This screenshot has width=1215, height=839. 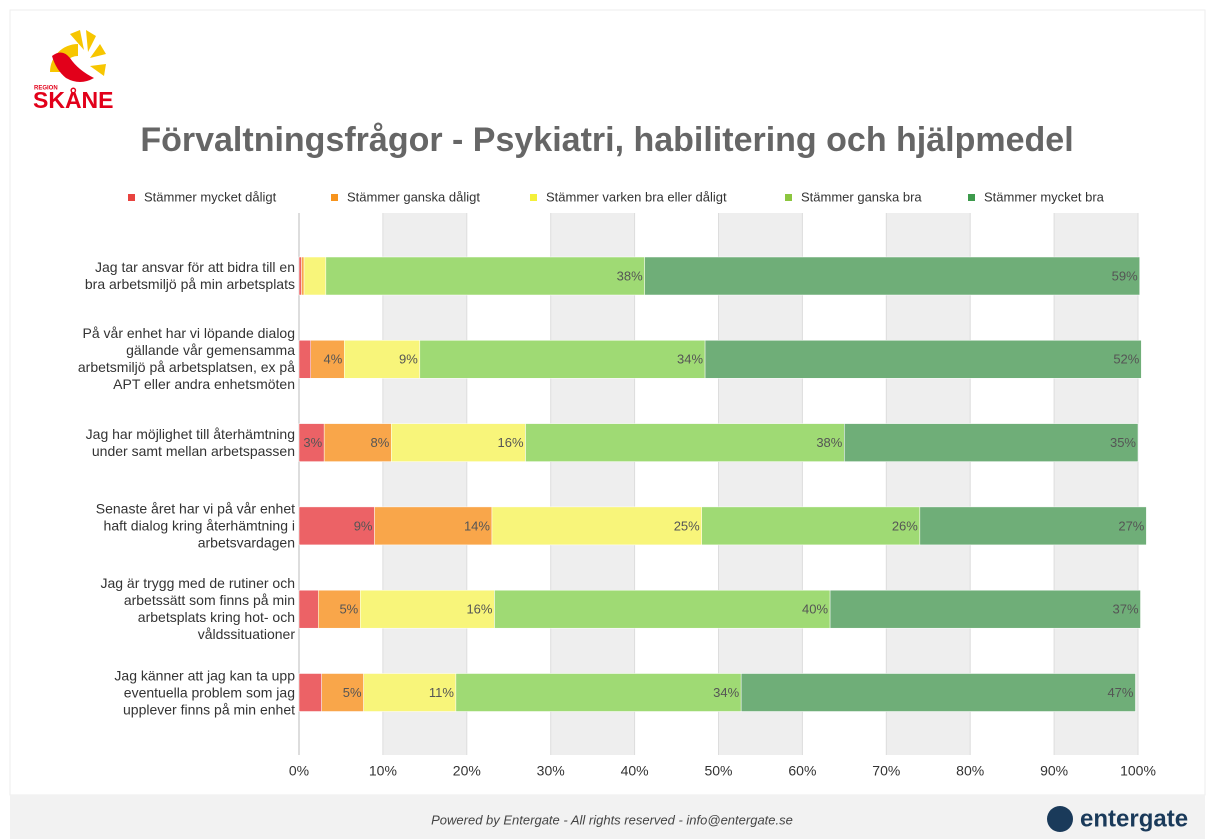 What do you see at coordinates (441, 692) in the screenshot?
I see `data-label: 11%` at bounding box center [441, 692].